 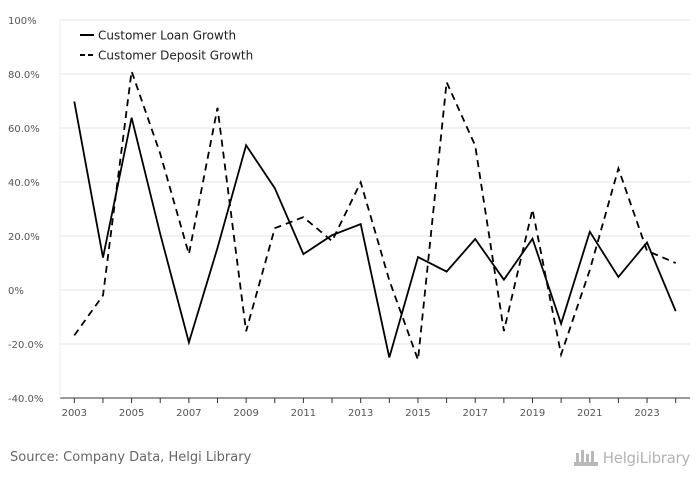 I want to click on brand-logo: HelgiLibrary, so click(x=631, y=458).